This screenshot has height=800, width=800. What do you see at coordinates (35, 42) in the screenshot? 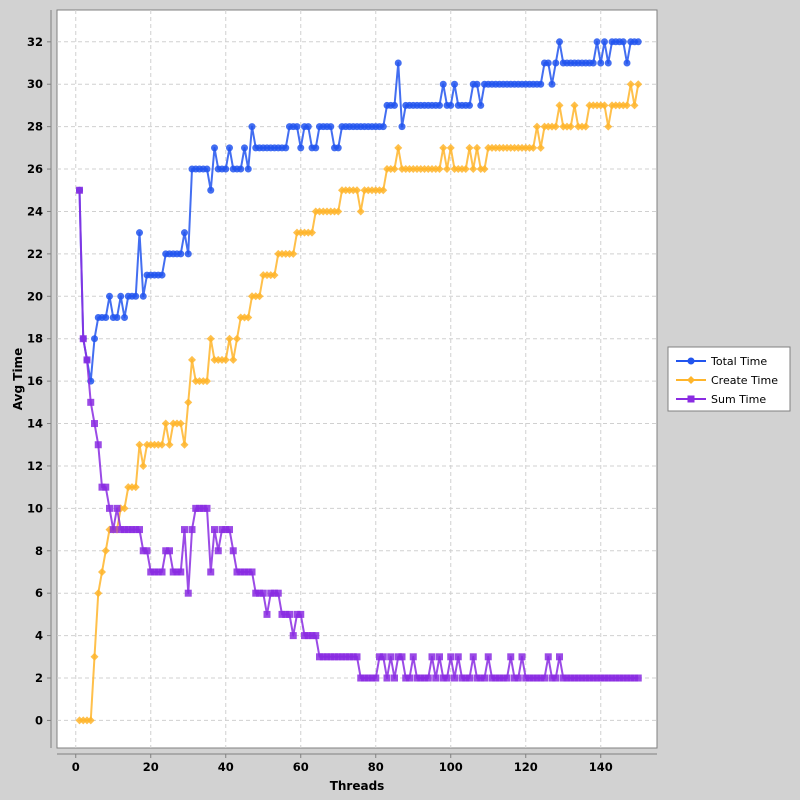
I see `y-tick-label: 32` at bounding box center [35, 42].